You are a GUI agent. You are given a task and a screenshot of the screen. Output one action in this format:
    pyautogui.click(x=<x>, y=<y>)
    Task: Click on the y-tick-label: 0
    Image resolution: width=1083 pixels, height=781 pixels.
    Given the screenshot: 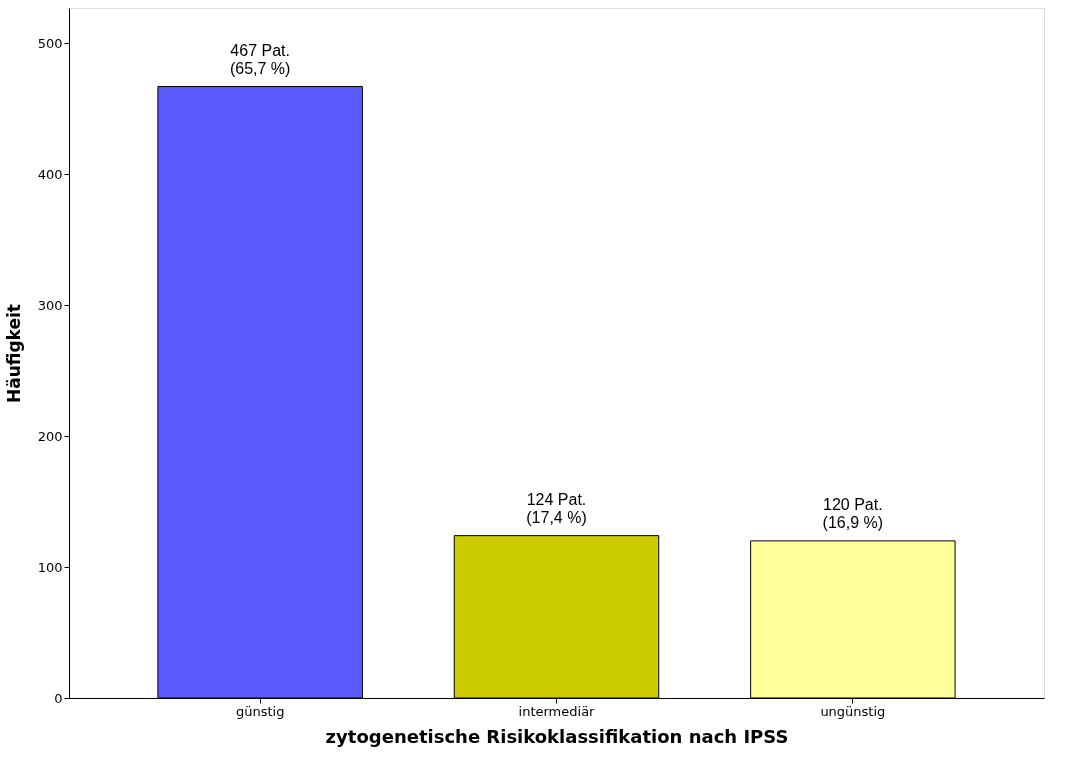 What is the action you would take?
    pyautogui.click(x=58, y=698)
    